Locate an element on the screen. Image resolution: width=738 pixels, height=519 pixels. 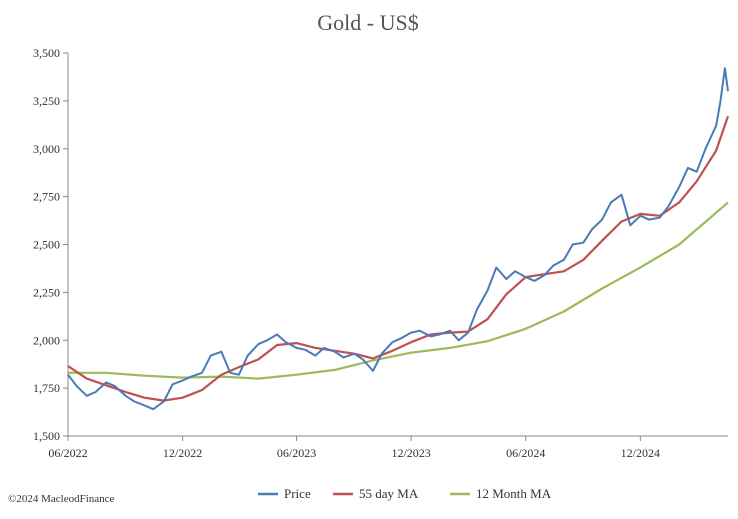
y-tick-label: 2,500 is located at coordinates (46, 245).